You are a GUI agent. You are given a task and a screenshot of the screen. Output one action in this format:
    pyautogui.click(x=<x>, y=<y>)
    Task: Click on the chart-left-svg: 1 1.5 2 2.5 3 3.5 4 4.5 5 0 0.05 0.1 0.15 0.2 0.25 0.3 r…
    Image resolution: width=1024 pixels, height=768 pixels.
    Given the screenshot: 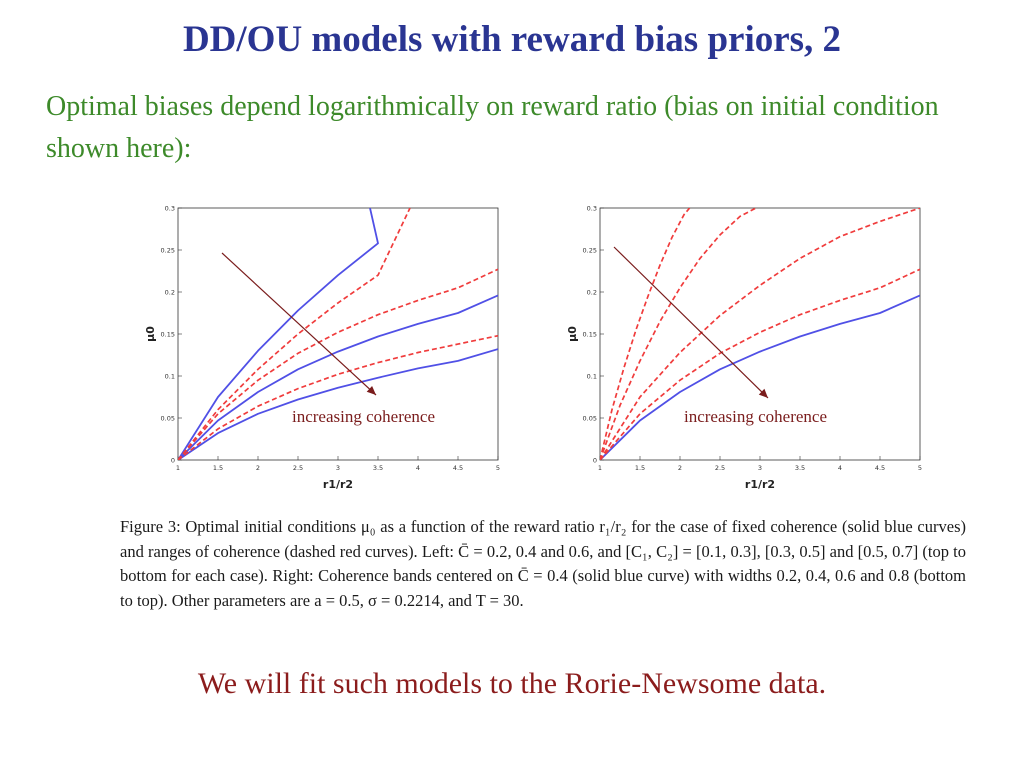 What is the action you would take?
    pyautogui.click(x=322, y=348)
    